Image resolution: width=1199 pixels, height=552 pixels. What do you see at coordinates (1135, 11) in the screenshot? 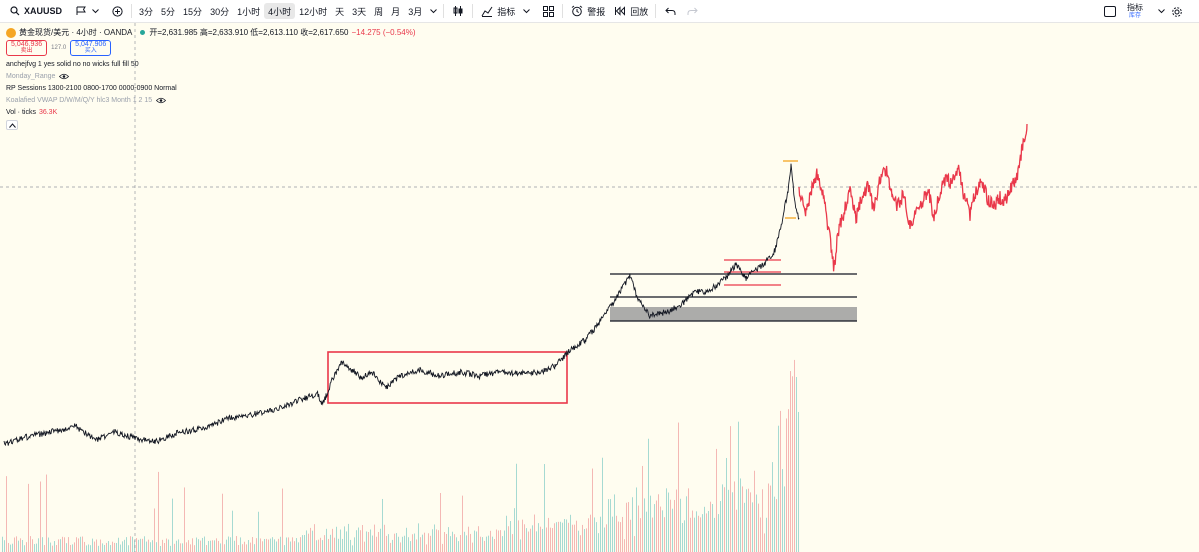
I see `index-button: 指标 库存` at bounding box center [1135, 11].